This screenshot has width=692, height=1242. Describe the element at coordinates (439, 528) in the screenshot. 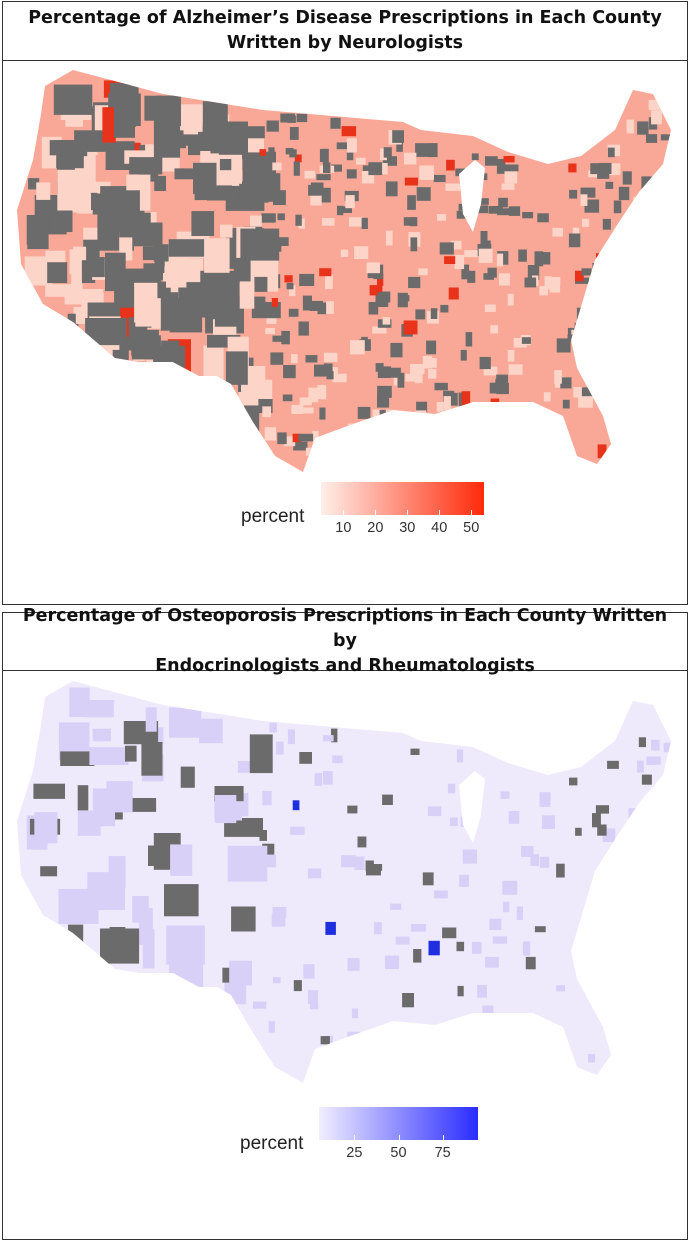

I see `legend-tick-label: 40` at that location.